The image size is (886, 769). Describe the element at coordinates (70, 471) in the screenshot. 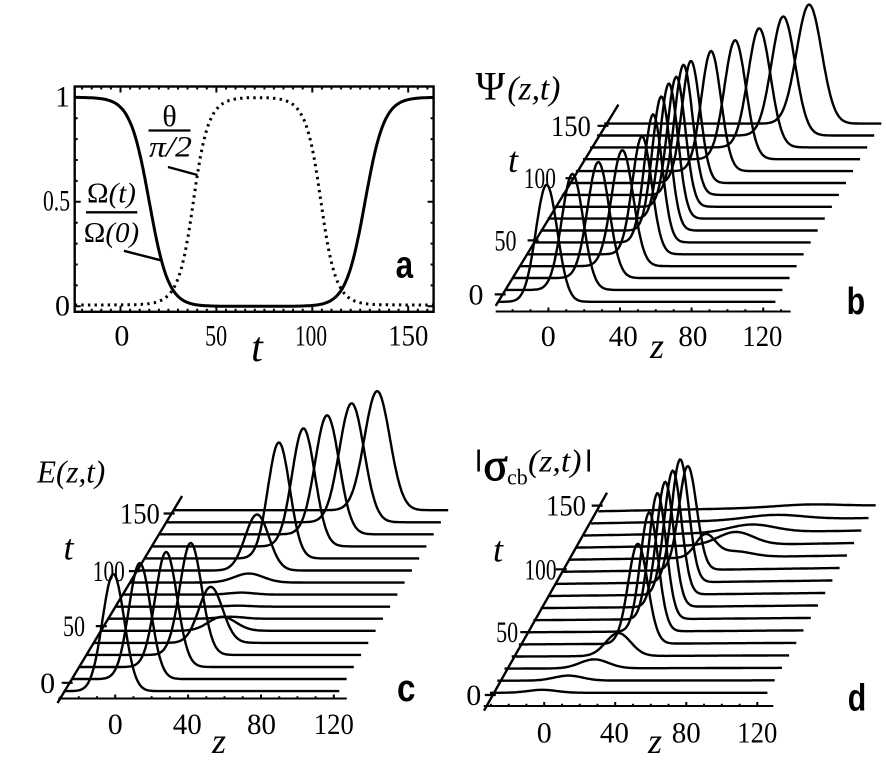

I see `svg-text: E(z,t)` at that location.